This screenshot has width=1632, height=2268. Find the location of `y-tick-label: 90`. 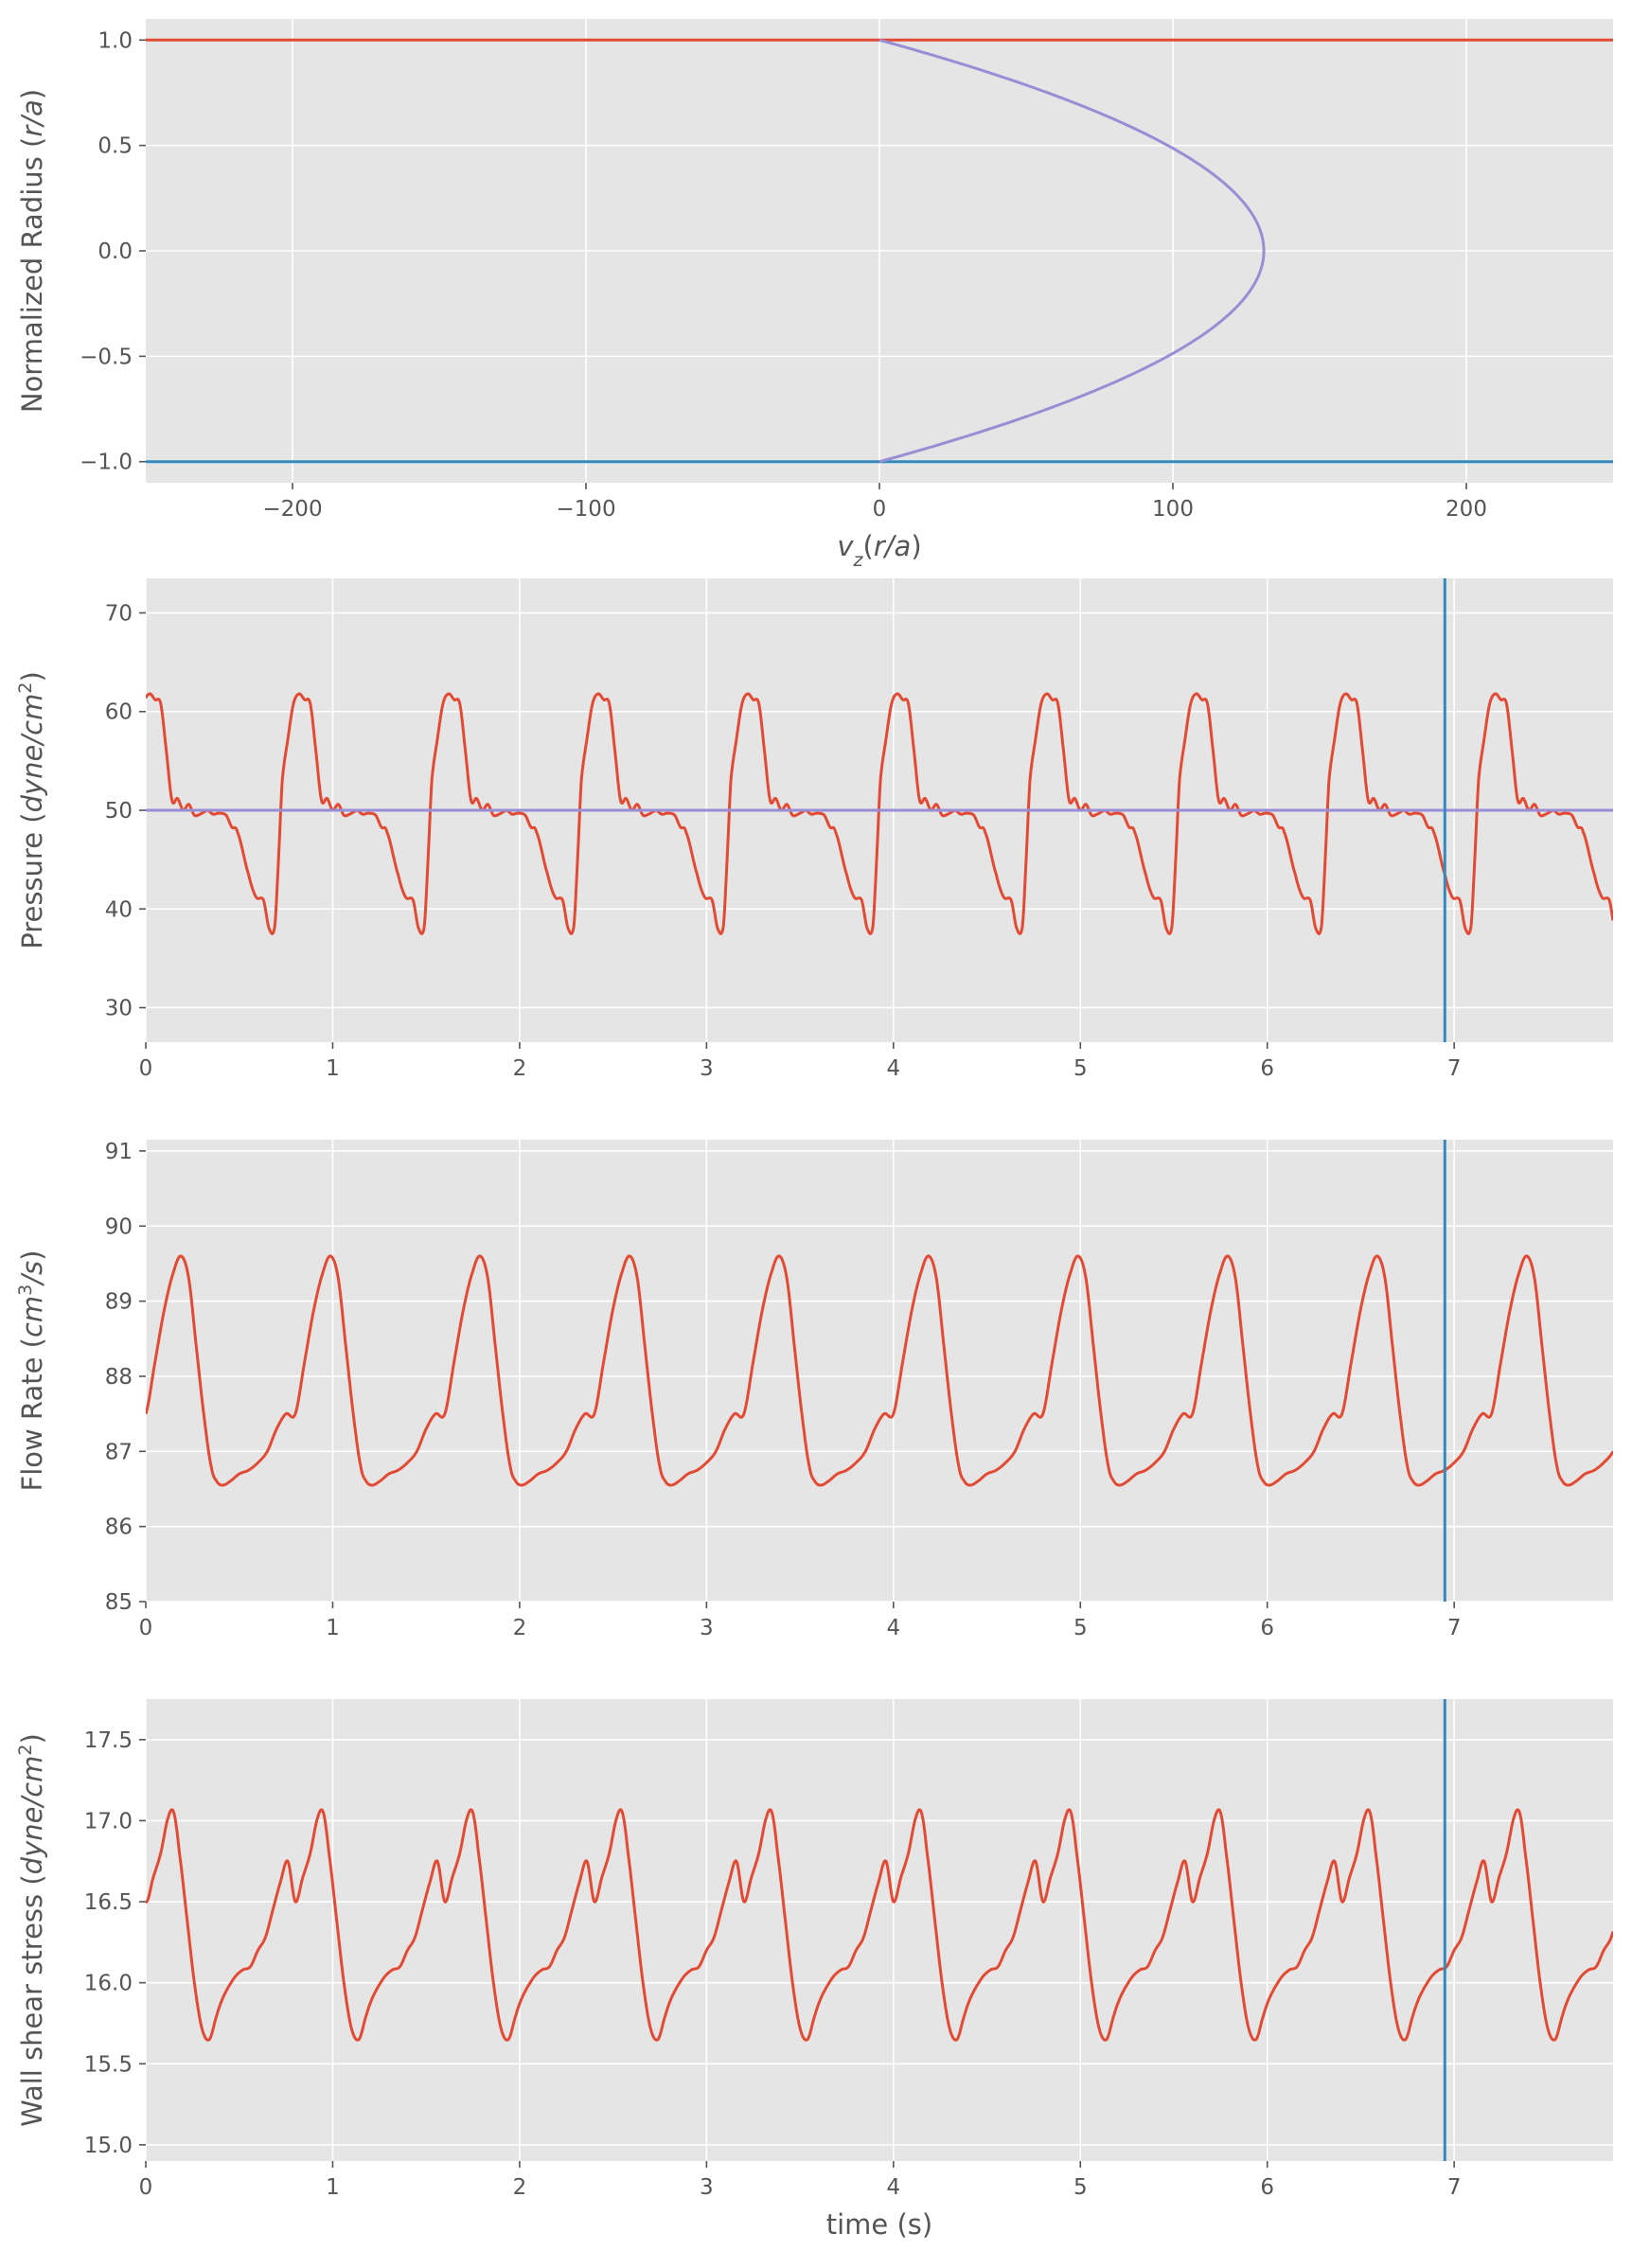

y-tick-label: 90 is located at coordinates (119, 1226).